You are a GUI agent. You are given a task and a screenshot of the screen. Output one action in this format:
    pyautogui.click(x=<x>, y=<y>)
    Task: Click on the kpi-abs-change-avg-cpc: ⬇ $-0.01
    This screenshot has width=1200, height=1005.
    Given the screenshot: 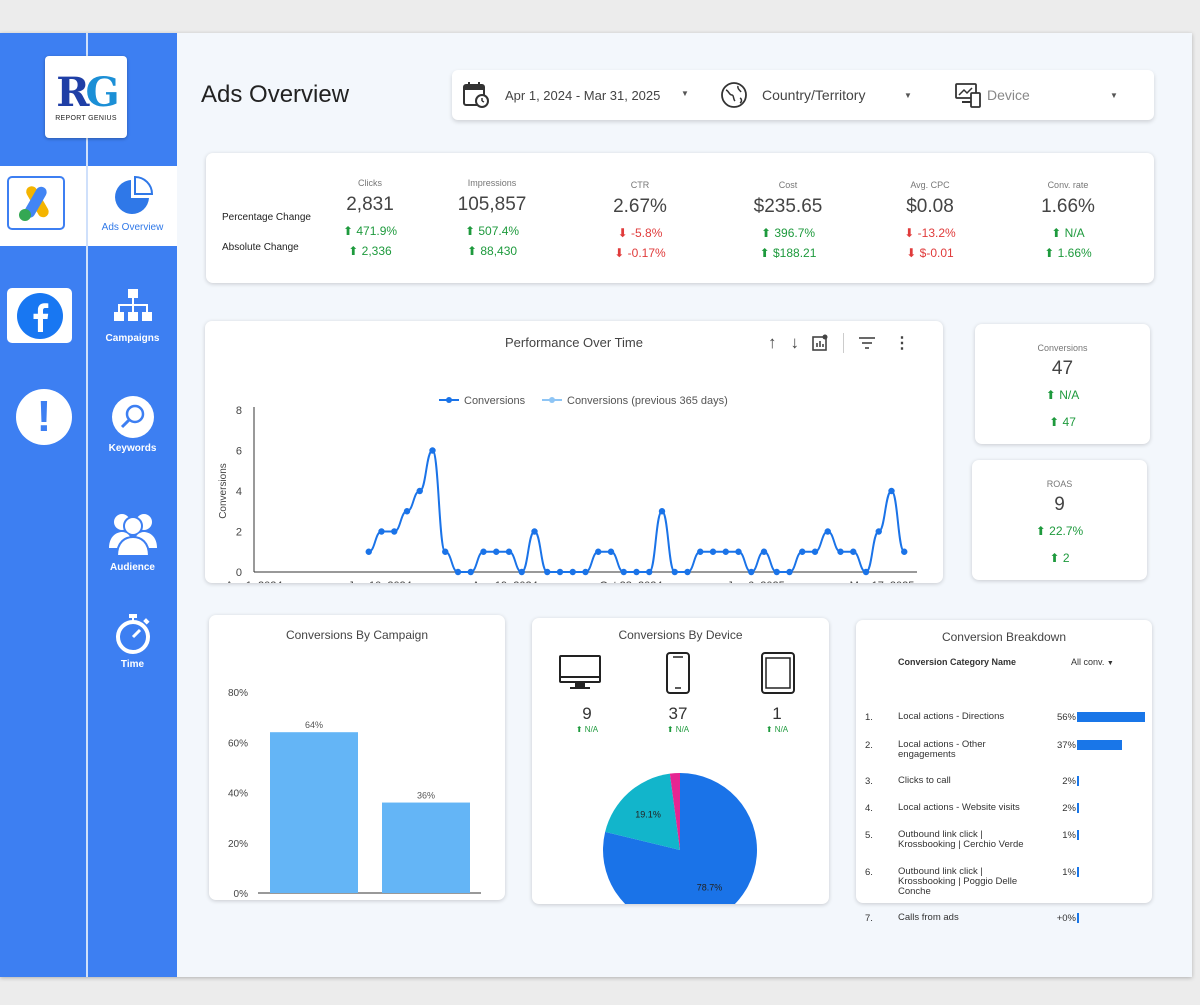 What is the action you would take?
    pyautogui.click(x=930, y=253)
    